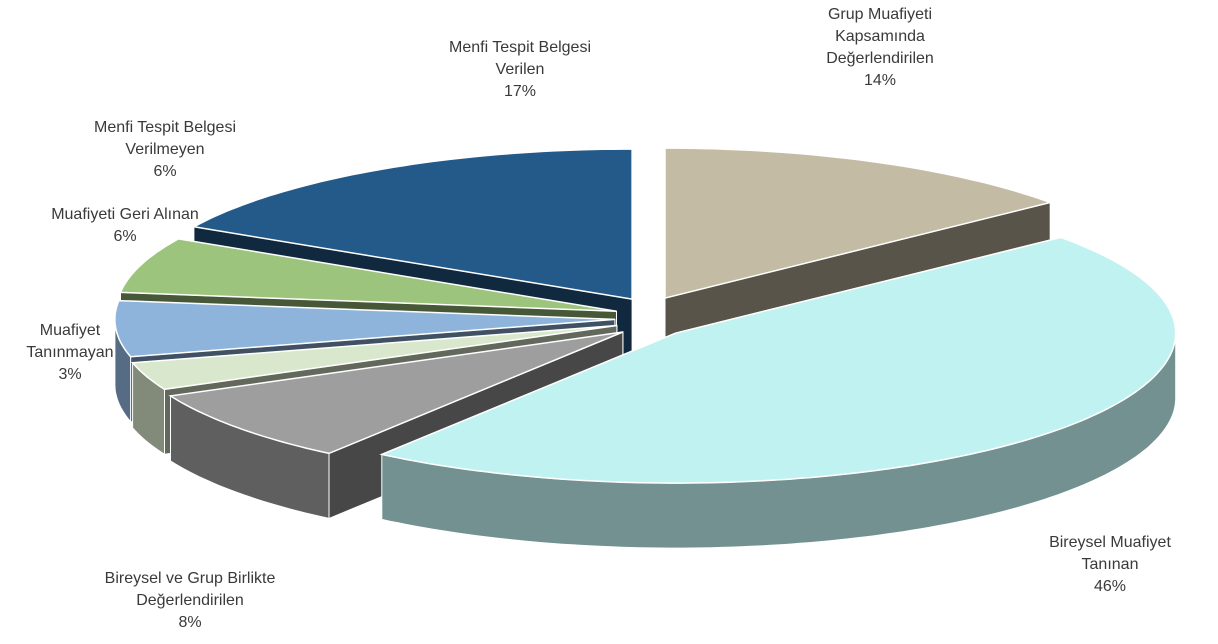 This screenshot has height=644, width=1218. Describe the element at coordinates (880, 80) in the screenshot. I see `slice-value: 14%` at that location.